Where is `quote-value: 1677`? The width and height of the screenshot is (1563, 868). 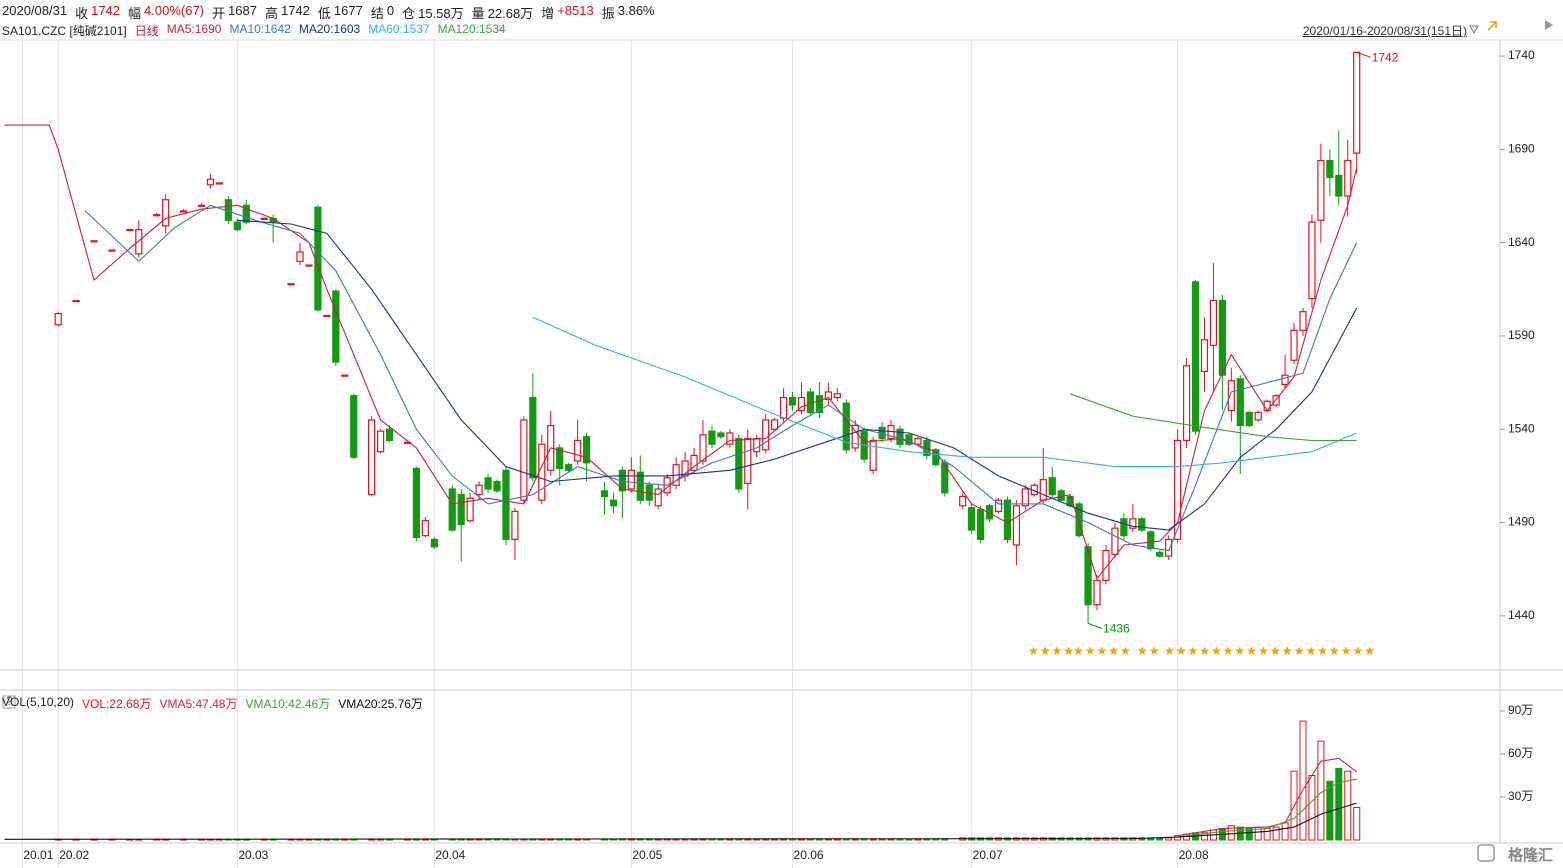
quote-value: 1677 is located at coordinates (348, 10).